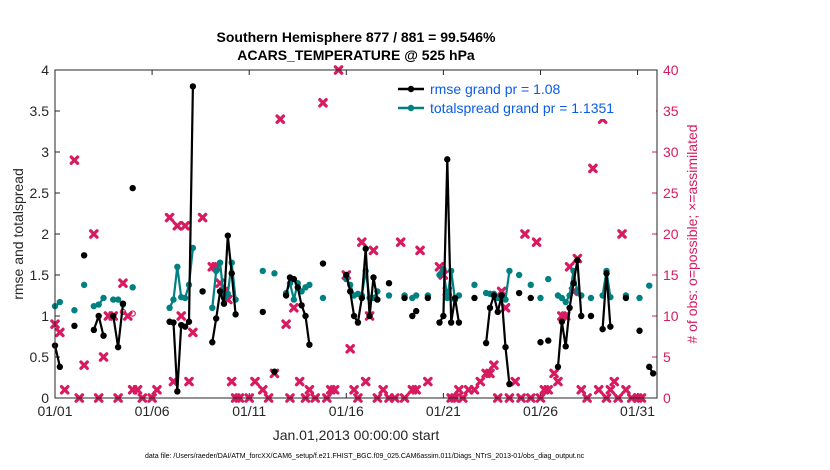 This screenshot has height=470, width=830. What do you see at coordinates (40, 193) in the screenshot?
I see `y-tick-label: 2.5` at bounding box center [40, 193].